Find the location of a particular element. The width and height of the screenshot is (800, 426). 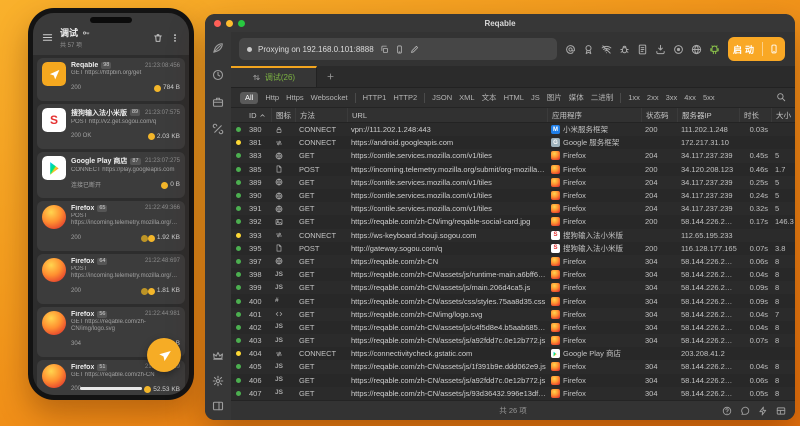

firefox-app-icon is located at coordinates (555, 327).